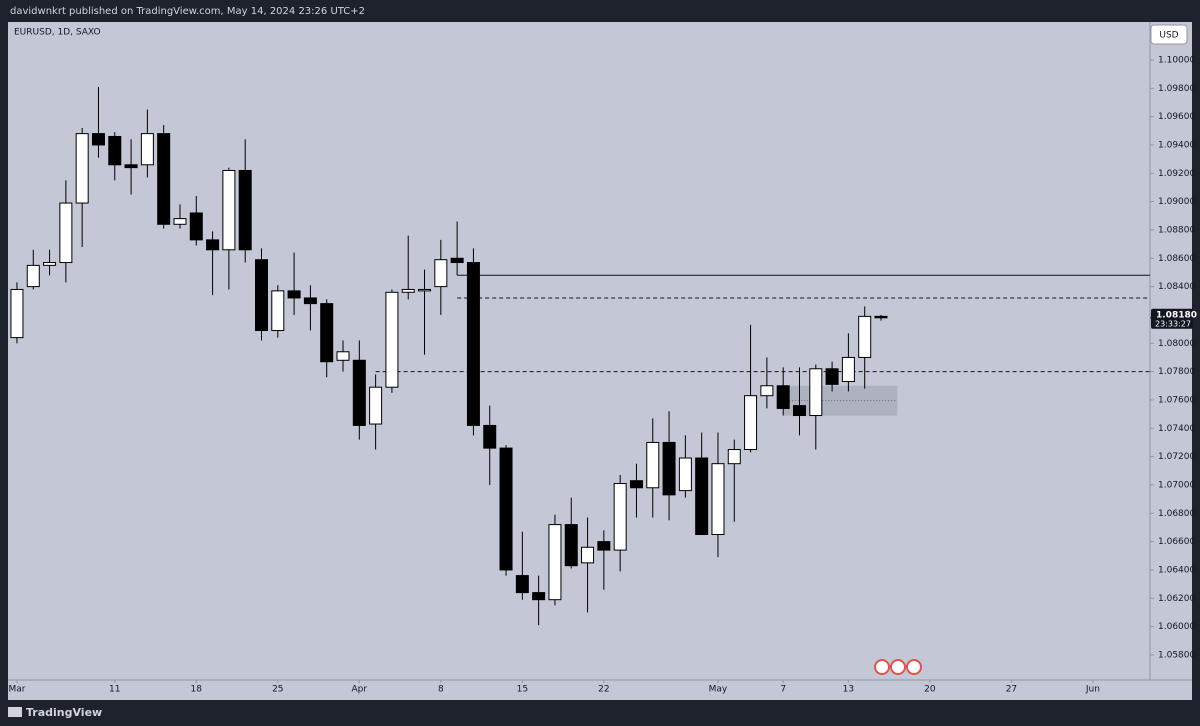 The image size is (1200, 726). I want to click on y-tick-label: 1.07000, so click(1176, 485).